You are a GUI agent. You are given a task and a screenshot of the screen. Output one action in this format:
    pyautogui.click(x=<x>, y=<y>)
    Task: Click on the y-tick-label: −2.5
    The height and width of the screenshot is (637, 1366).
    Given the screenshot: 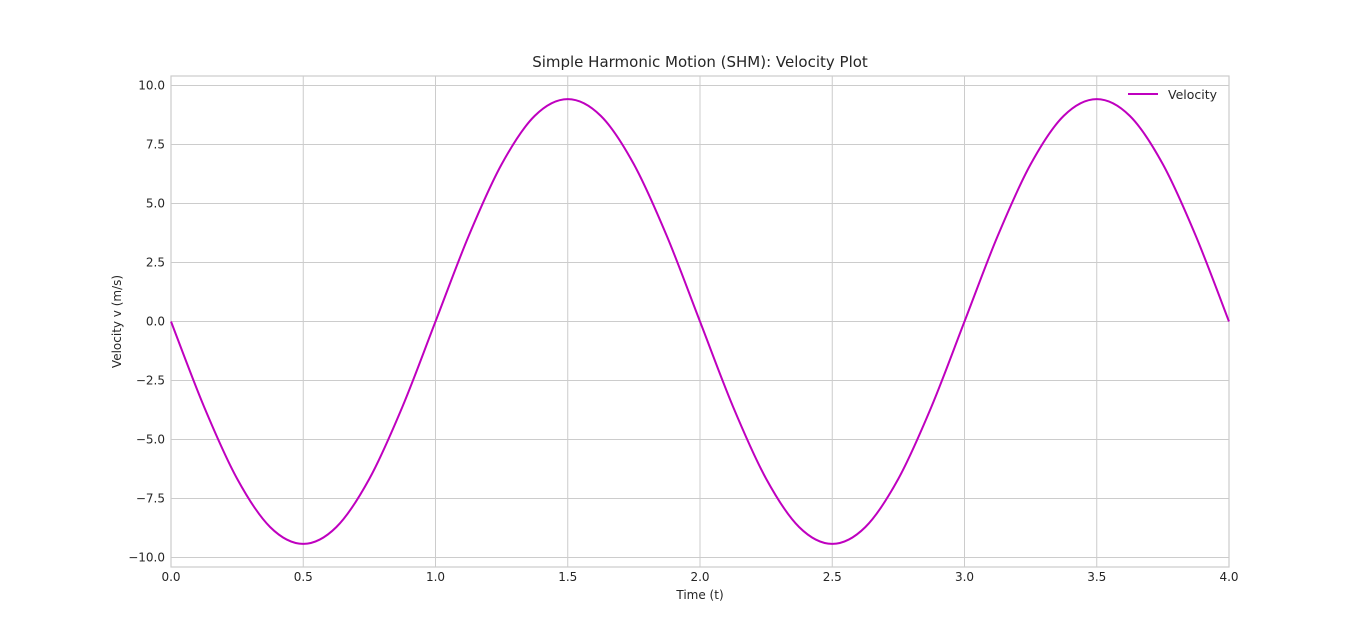 What is the action you would take?
    pyautogui.click(x=150, y=381)
    